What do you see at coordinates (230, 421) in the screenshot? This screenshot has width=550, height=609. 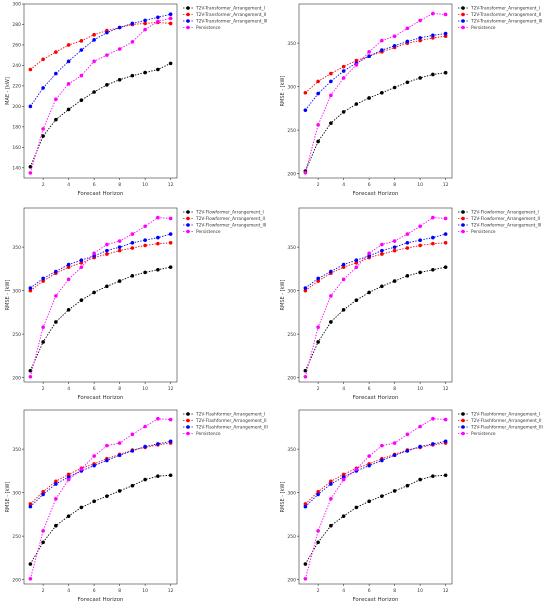 I see `legend-label: T2V-Flashformer_Arrangement_II` at bounding box center [230, 421].